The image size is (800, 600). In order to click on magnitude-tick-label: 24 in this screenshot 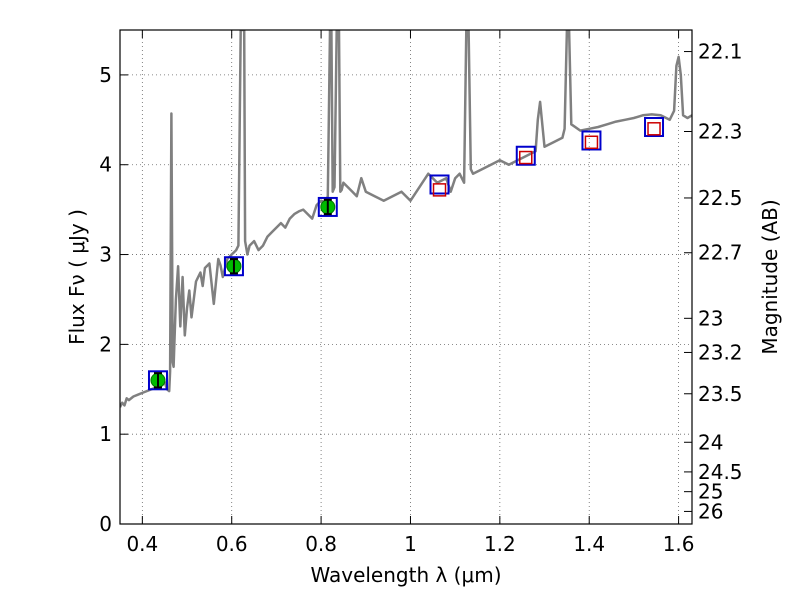, I will do `click(710, 442)`.